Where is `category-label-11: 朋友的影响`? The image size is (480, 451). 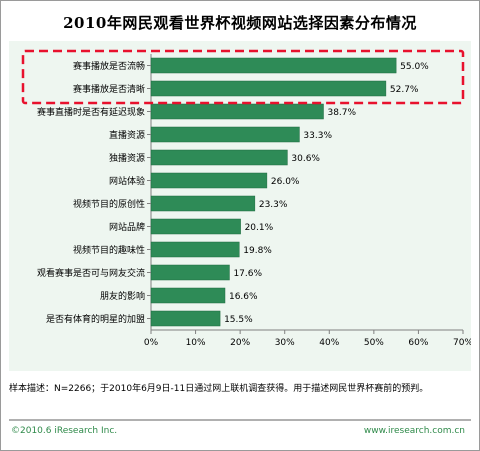
category-label-11: 朋友的影响 is located at coordinates (122, 296).